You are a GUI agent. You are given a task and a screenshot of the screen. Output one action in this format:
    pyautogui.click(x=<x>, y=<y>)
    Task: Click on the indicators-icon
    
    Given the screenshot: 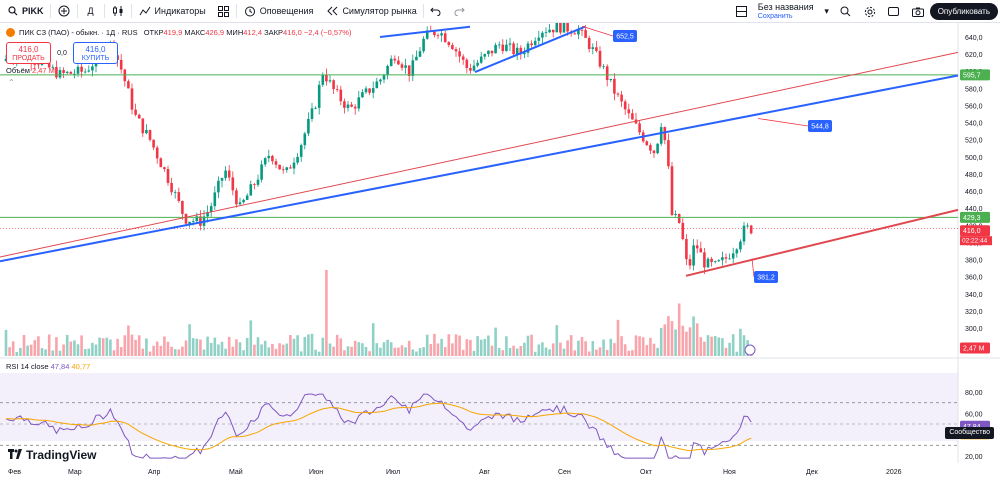 What is the action you would take?
    pyautogui.click(x=145, y=11)
    